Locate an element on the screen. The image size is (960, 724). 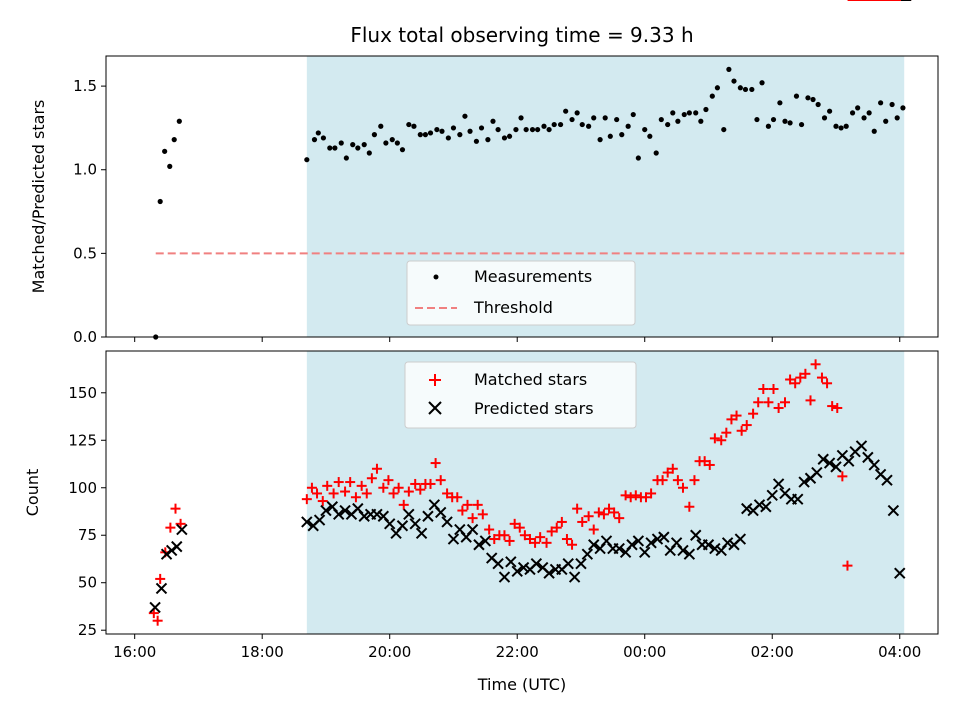
count-legend: Matched stars Predicted stars is located at coordinates (520, 395).